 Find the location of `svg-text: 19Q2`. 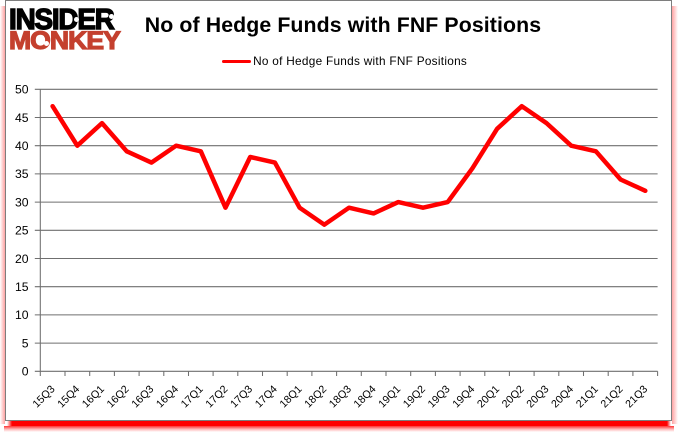

svg-text: 19Q2 is located at coordinates (414, 396).